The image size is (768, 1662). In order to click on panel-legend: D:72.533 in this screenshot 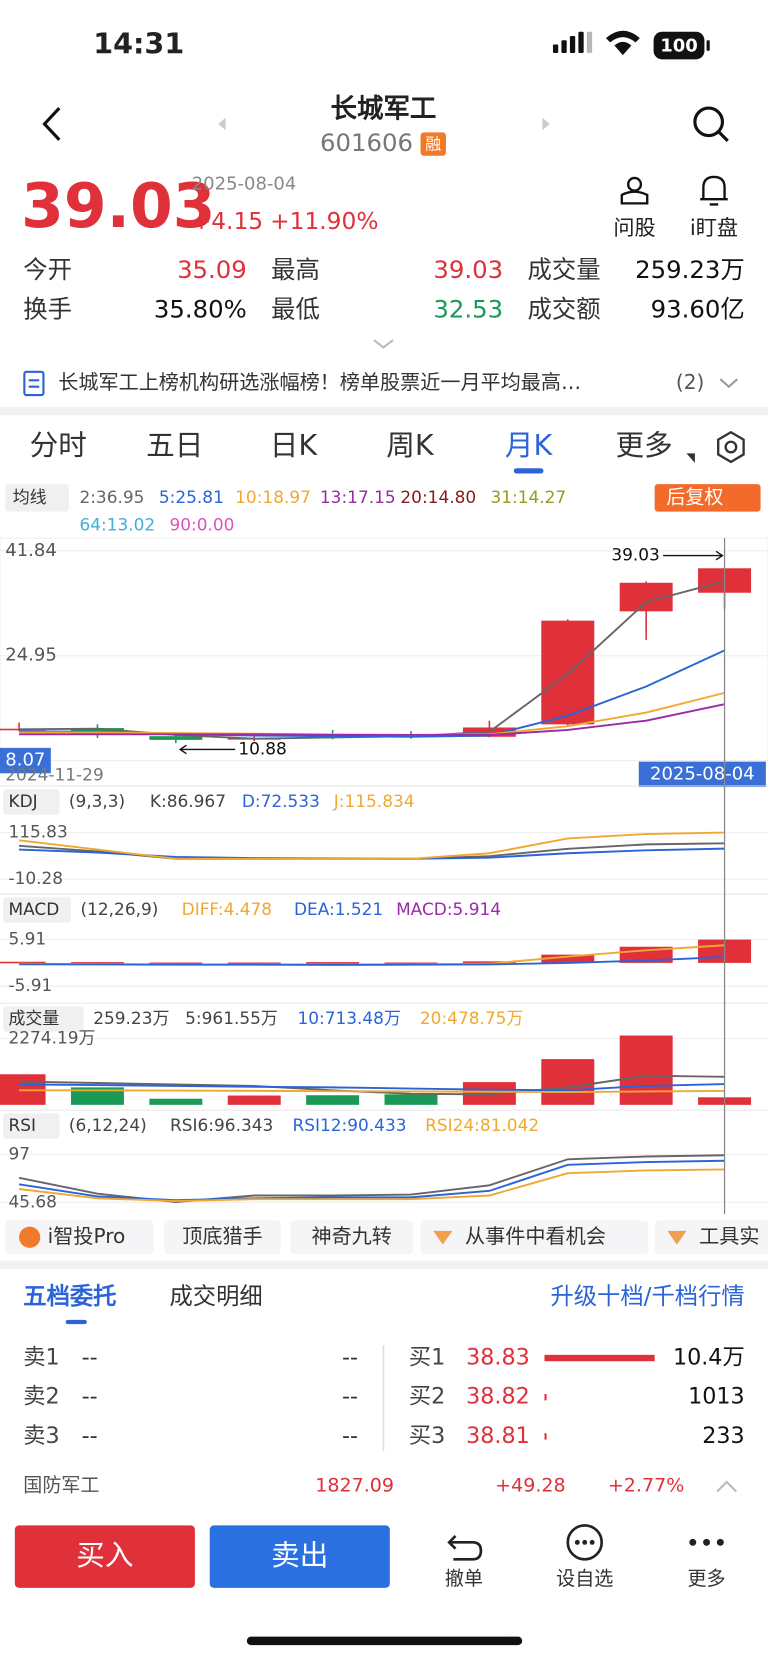, I will do `click(281, 801)`.